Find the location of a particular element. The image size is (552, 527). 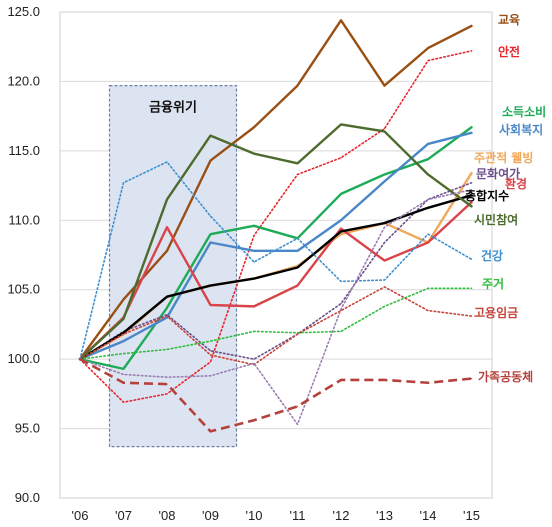

series-label: 종합지수 is located at coordinates (487, 195).